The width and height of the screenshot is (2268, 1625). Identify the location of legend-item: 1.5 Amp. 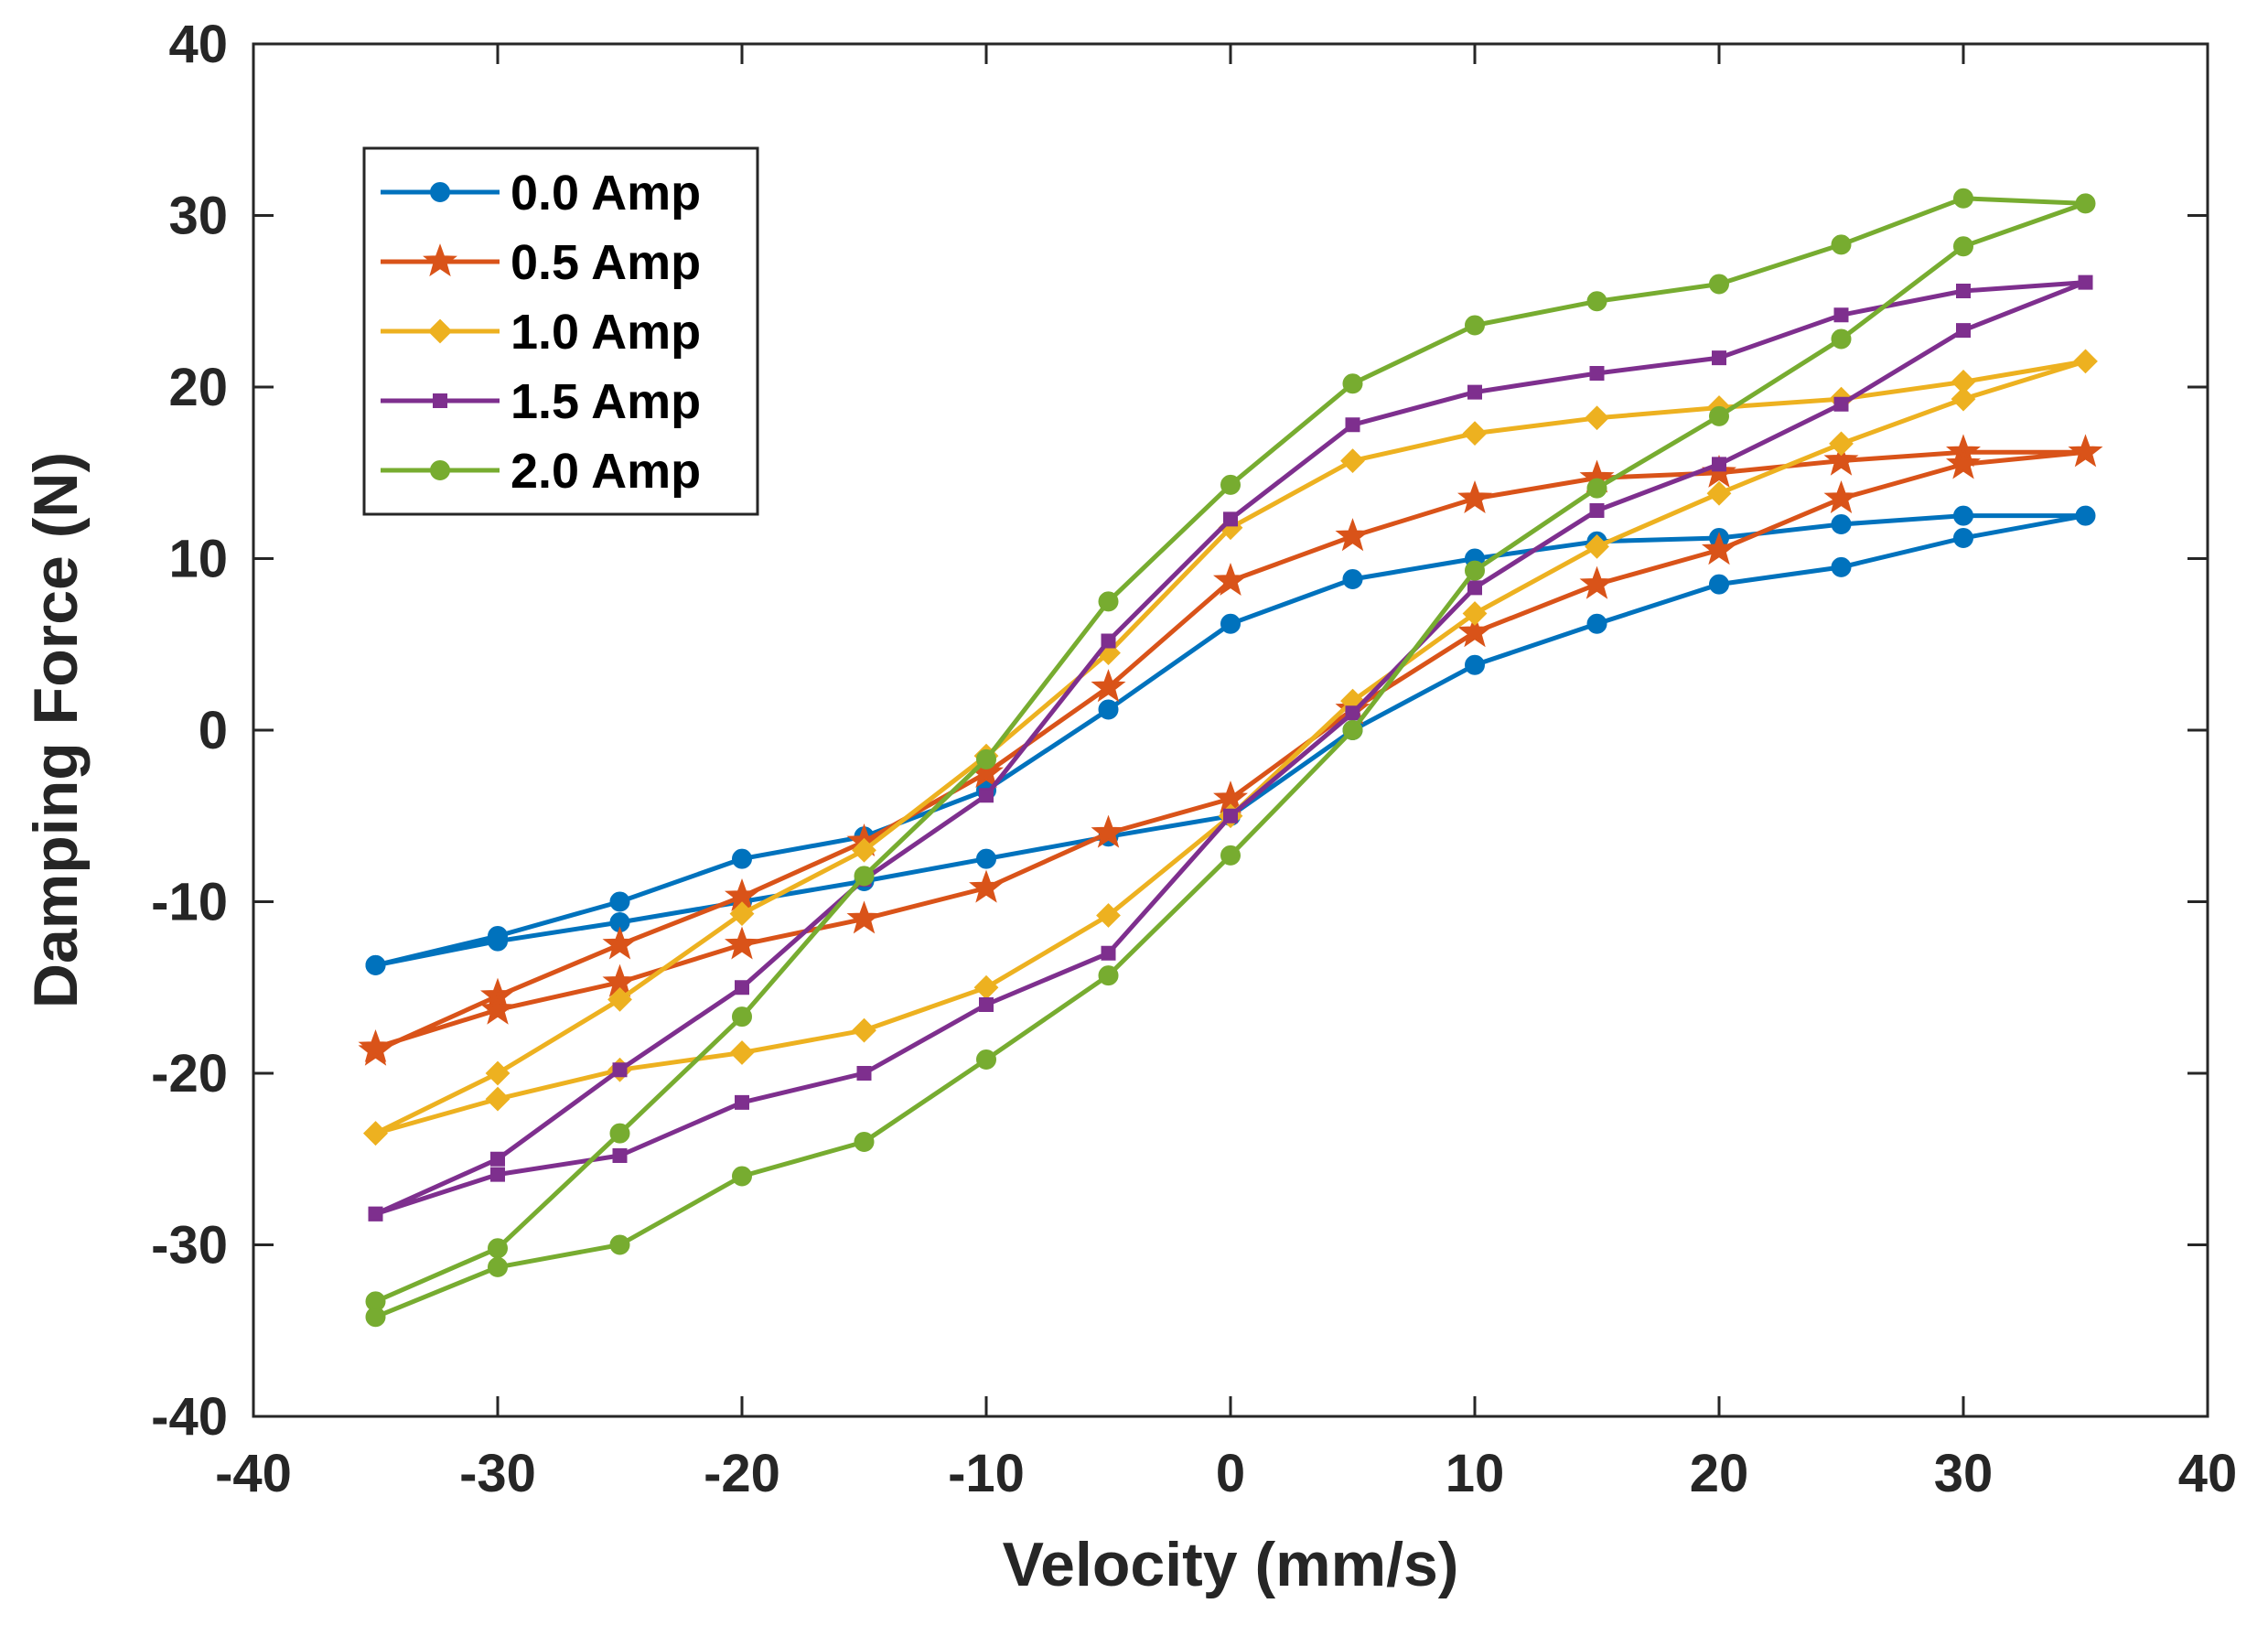
(541, 401).